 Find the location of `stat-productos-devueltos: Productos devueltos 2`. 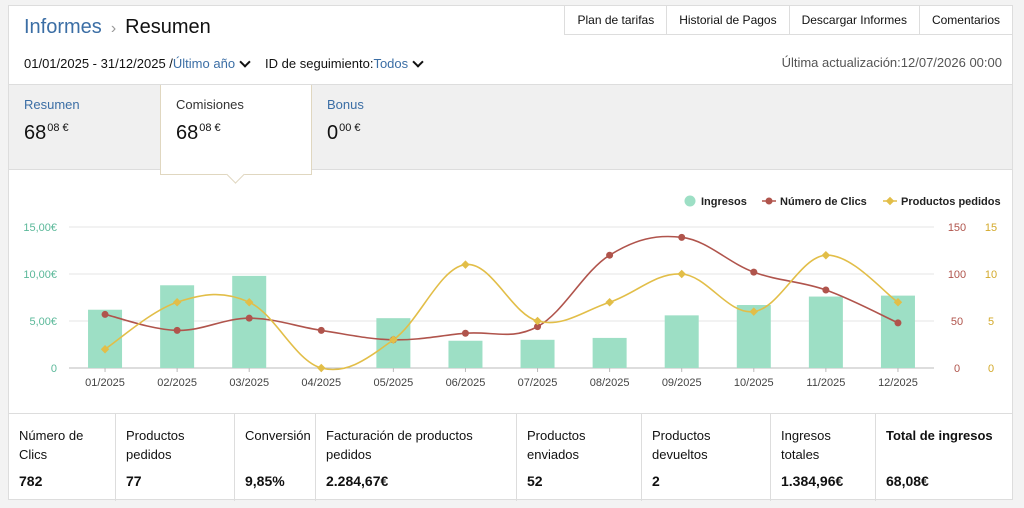

stat-productos-devueltos: Productos devueltos 2 is located at coordinates (706, 457).